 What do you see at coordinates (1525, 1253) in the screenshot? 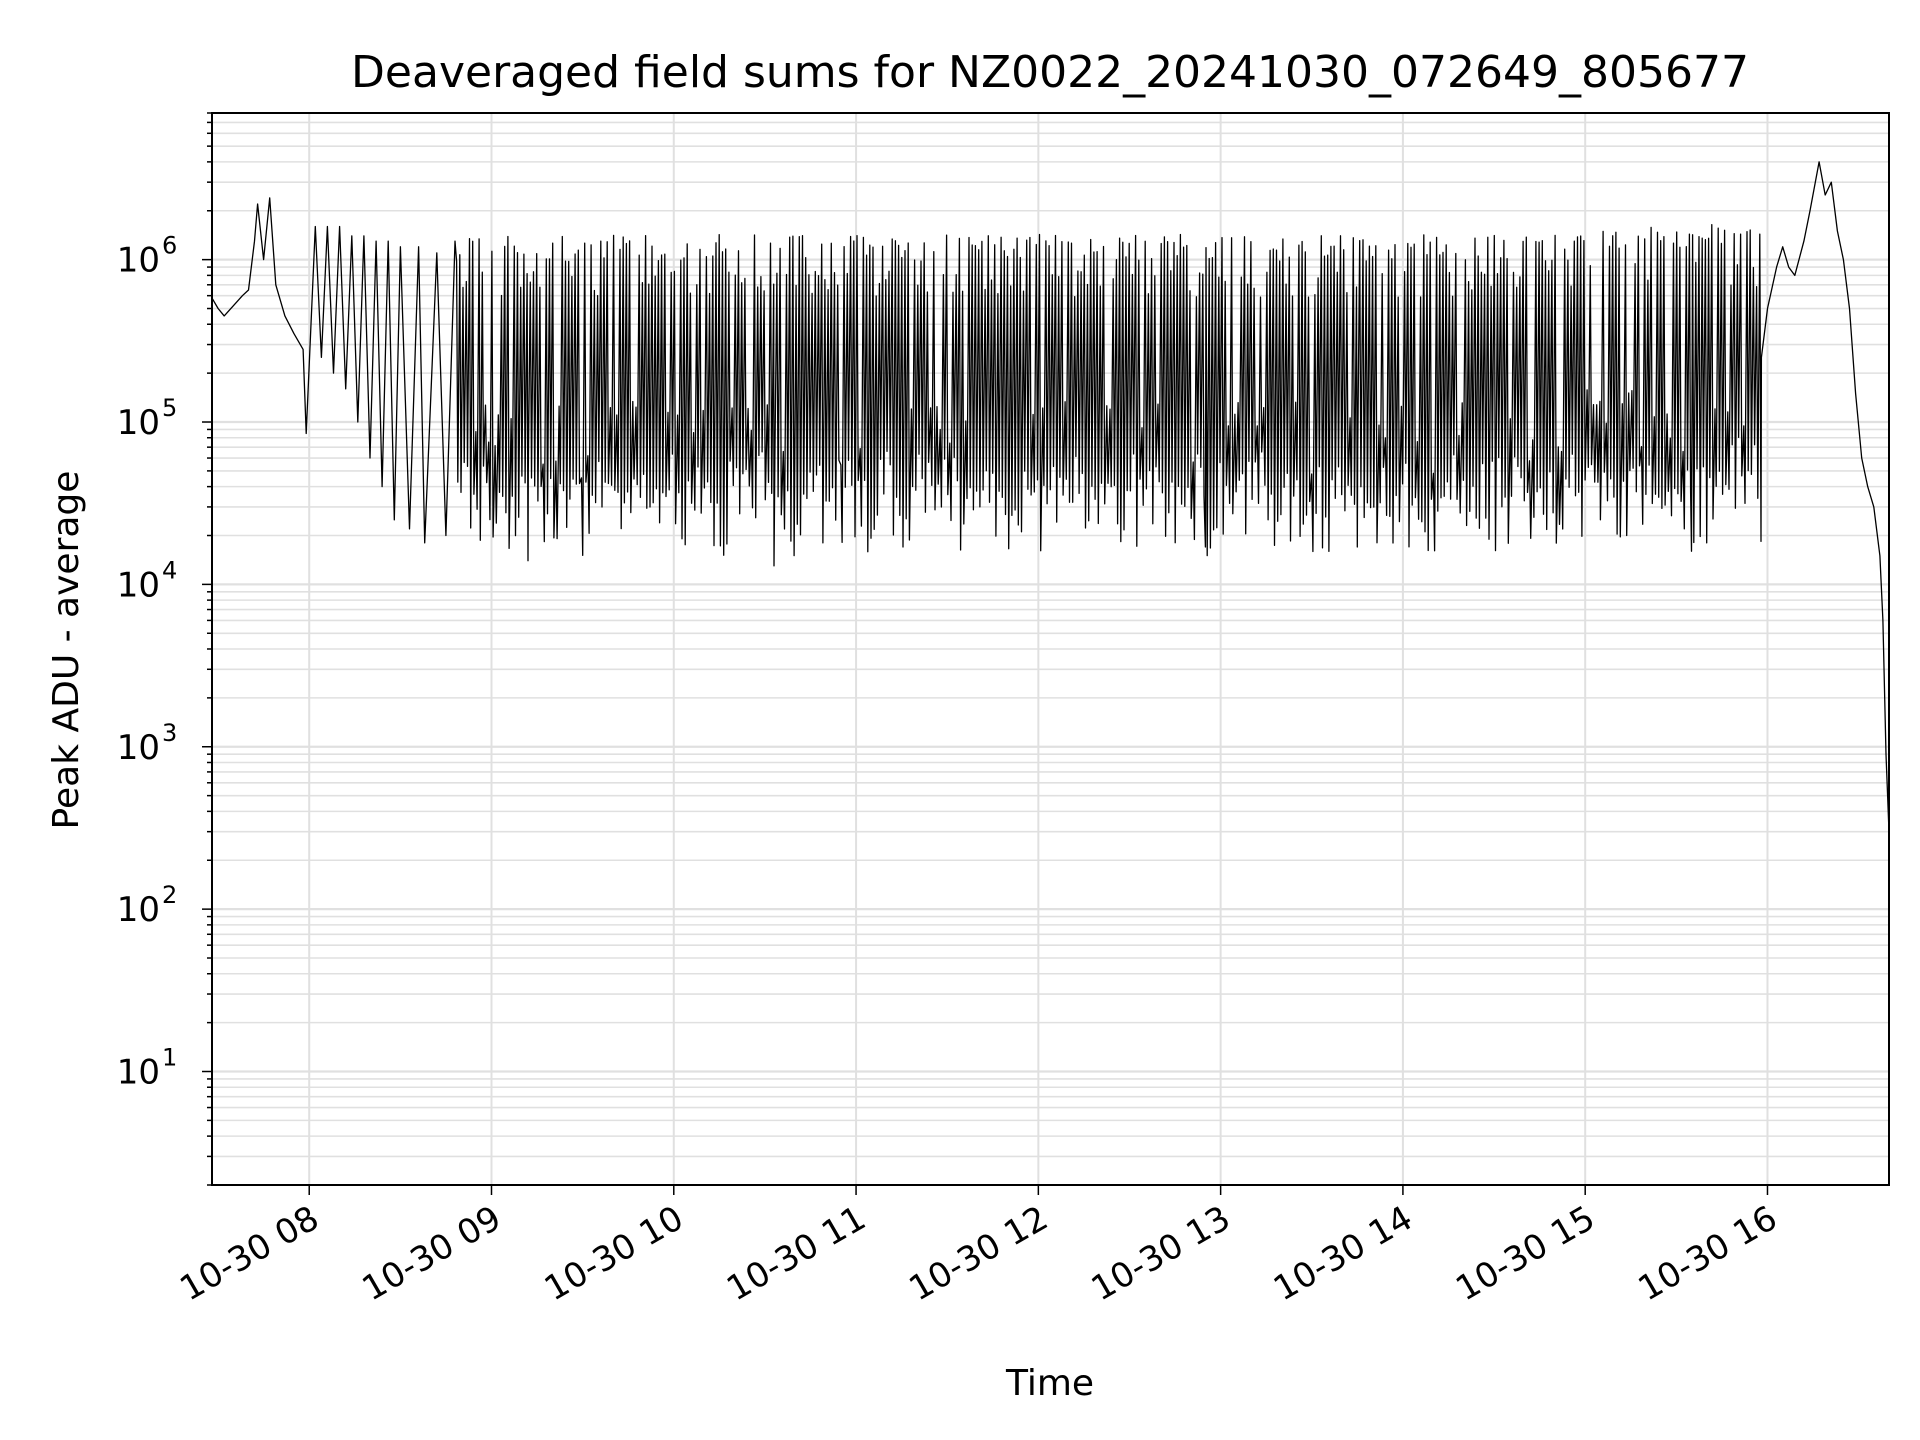
I see `x-tick-label: 10-30 15` at bounding box center [1525, 1253].